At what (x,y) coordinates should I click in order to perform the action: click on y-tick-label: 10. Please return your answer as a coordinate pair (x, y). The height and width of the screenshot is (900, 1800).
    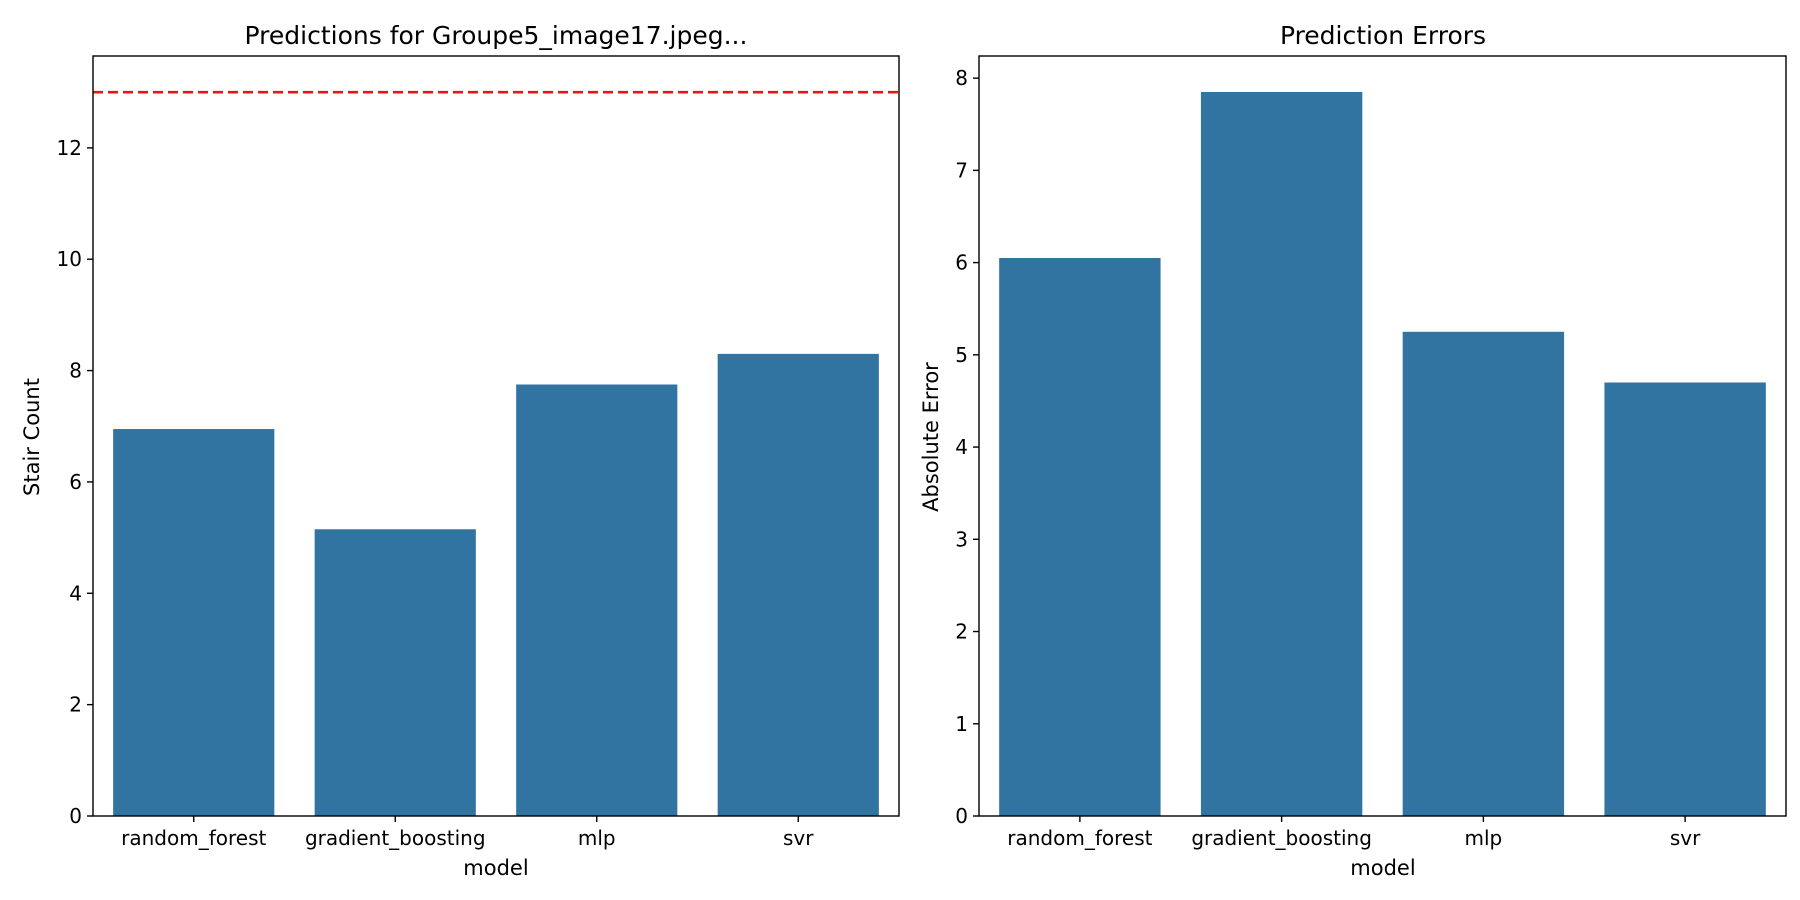
    Looking at the image, I should click on (69, 259).